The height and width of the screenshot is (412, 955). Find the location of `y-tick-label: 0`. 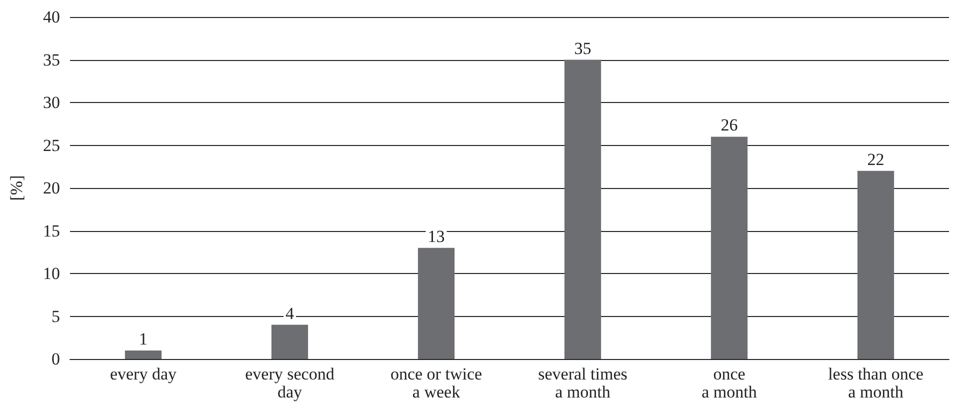

y-tick-label: 0 is located at coordinates (56, 359).